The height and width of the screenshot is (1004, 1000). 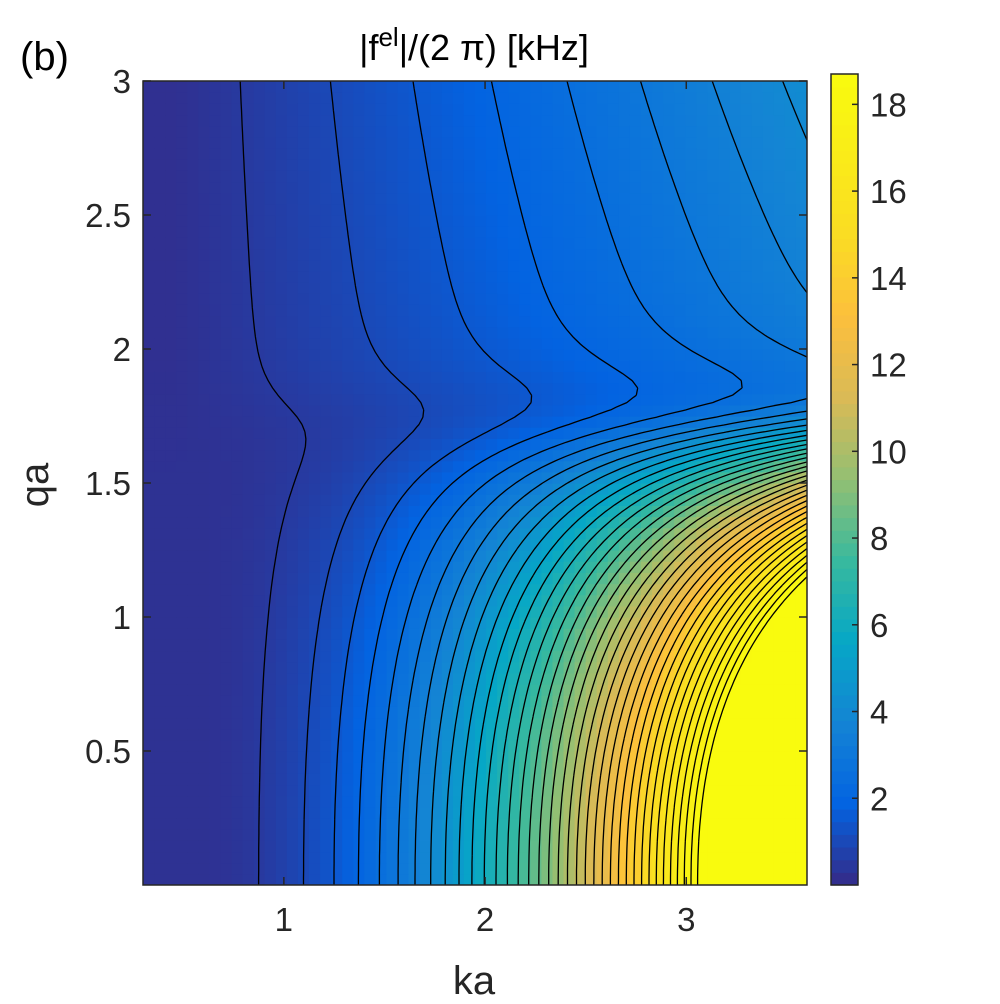 I want to click on x-tick-label: 3, so click(x=686, y=919).